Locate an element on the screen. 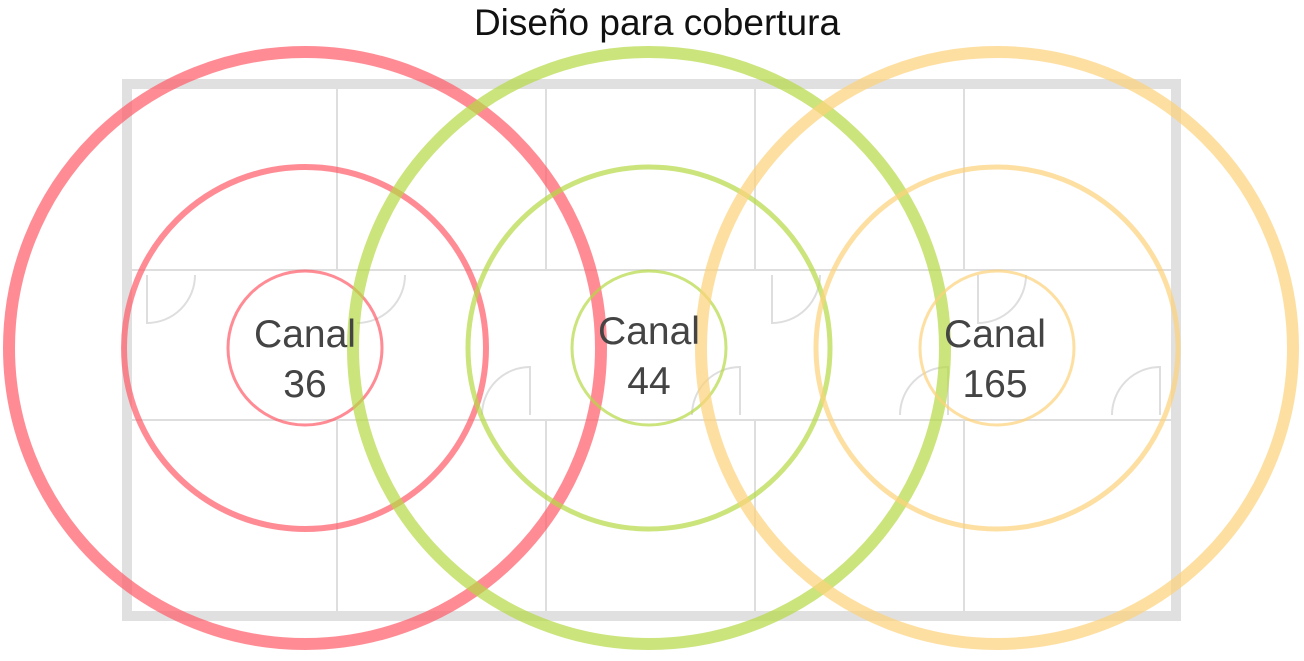  channel-number: 36 is located at coordinates (304, 384).